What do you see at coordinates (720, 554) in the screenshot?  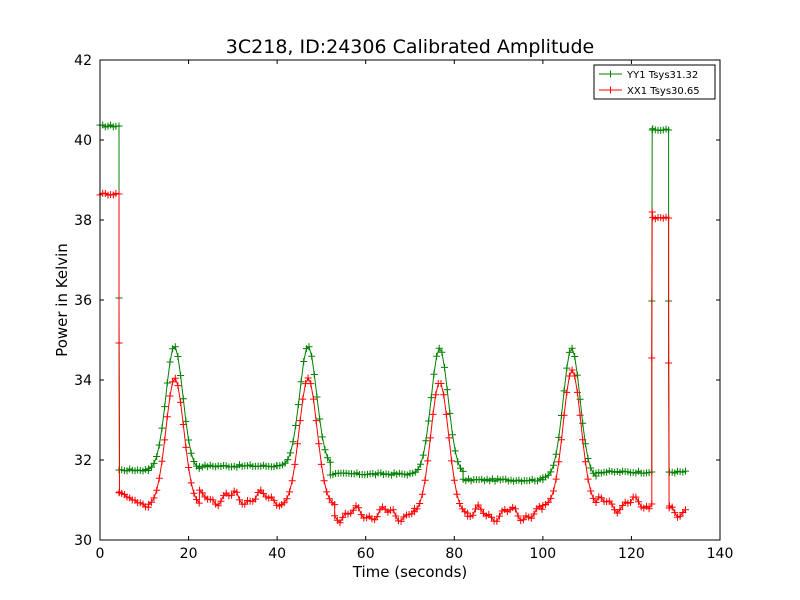 I see `x-tick-label: 140` at bounding box center [720, 554].